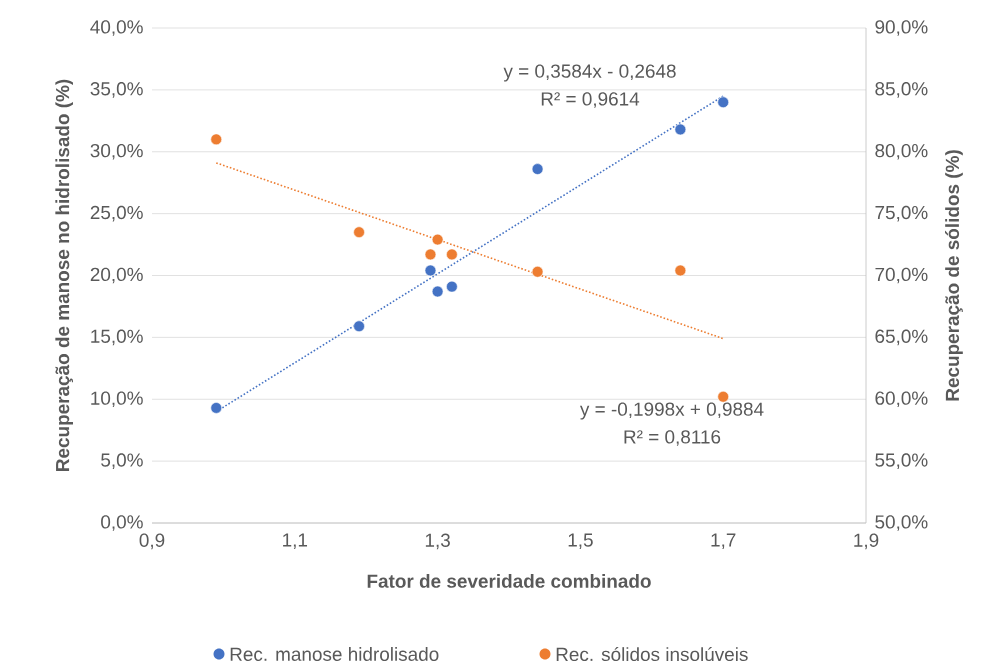  What do you see at coordinates (901, 399) in the screenshot?
I see `y2-tick-label: 60,0%` at bounding box center [901, 399].